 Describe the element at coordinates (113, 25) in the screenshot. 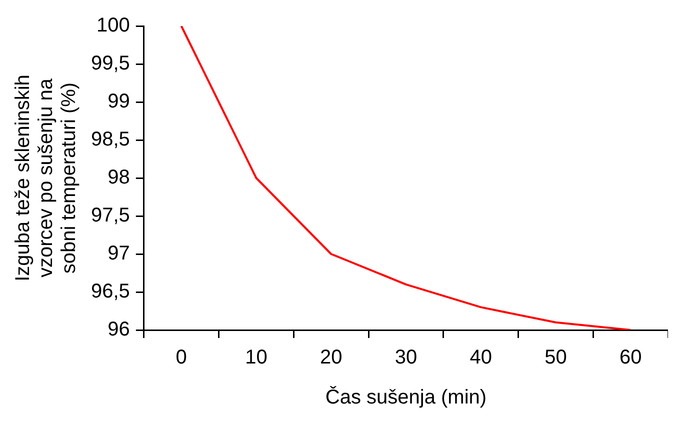

I see `y-tick-label: 100` at that location.